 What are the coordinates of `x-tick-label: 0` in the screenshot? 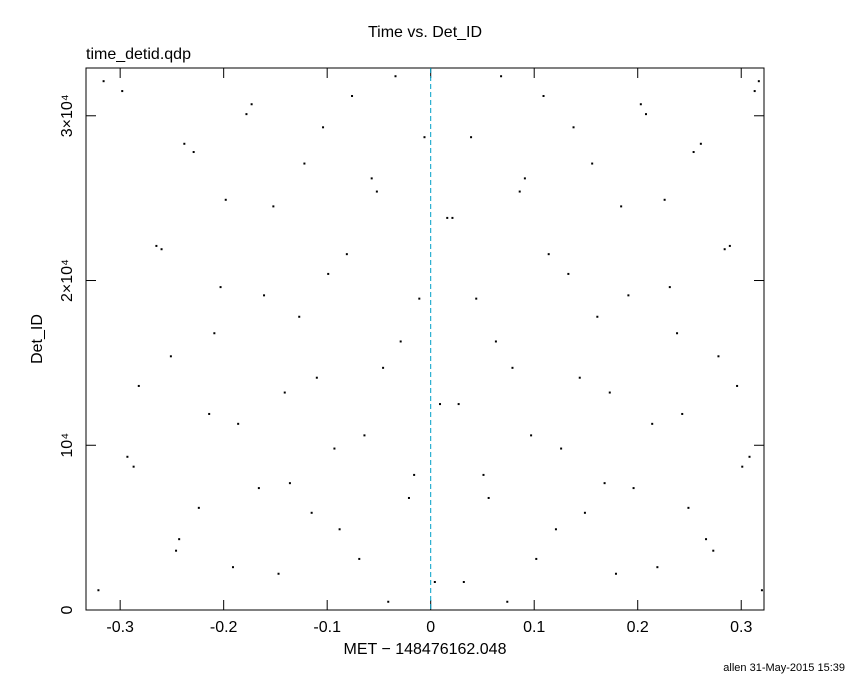 It's located at (430, 627).